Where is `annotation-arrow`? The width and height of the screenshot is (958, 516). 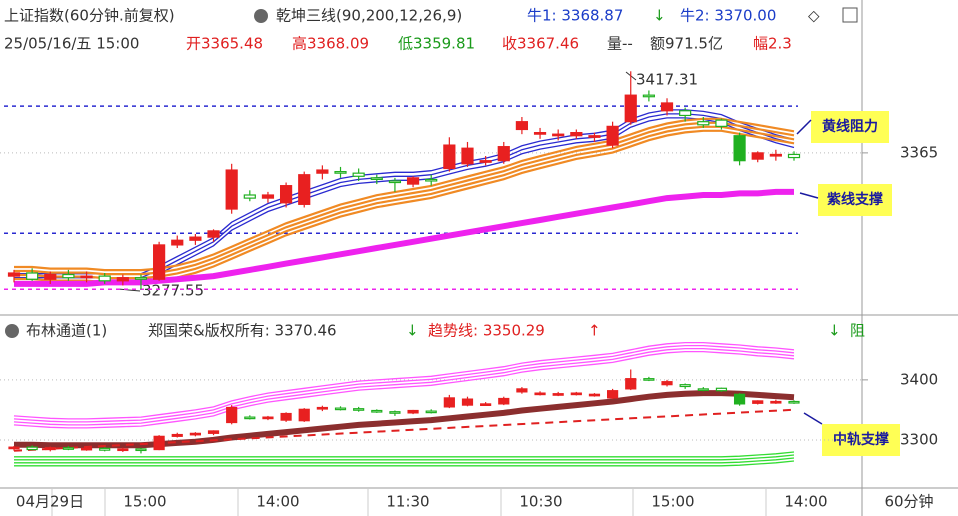 annotation-arrow is located at coordinates (809, 195).